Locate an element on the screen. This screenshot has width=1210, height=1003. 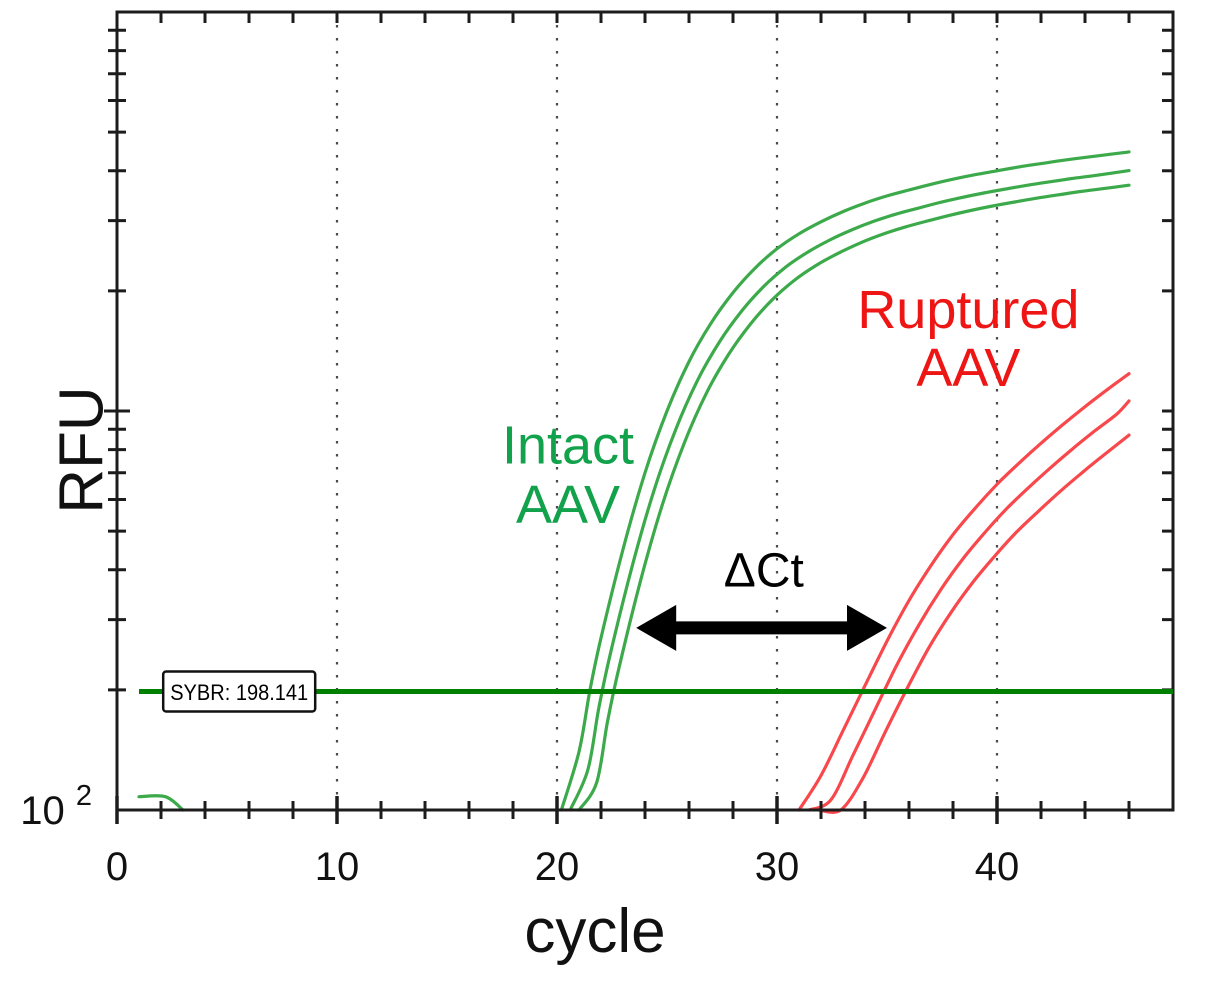
x-tick-label-40: 40 is located at coordinates (997, 867).